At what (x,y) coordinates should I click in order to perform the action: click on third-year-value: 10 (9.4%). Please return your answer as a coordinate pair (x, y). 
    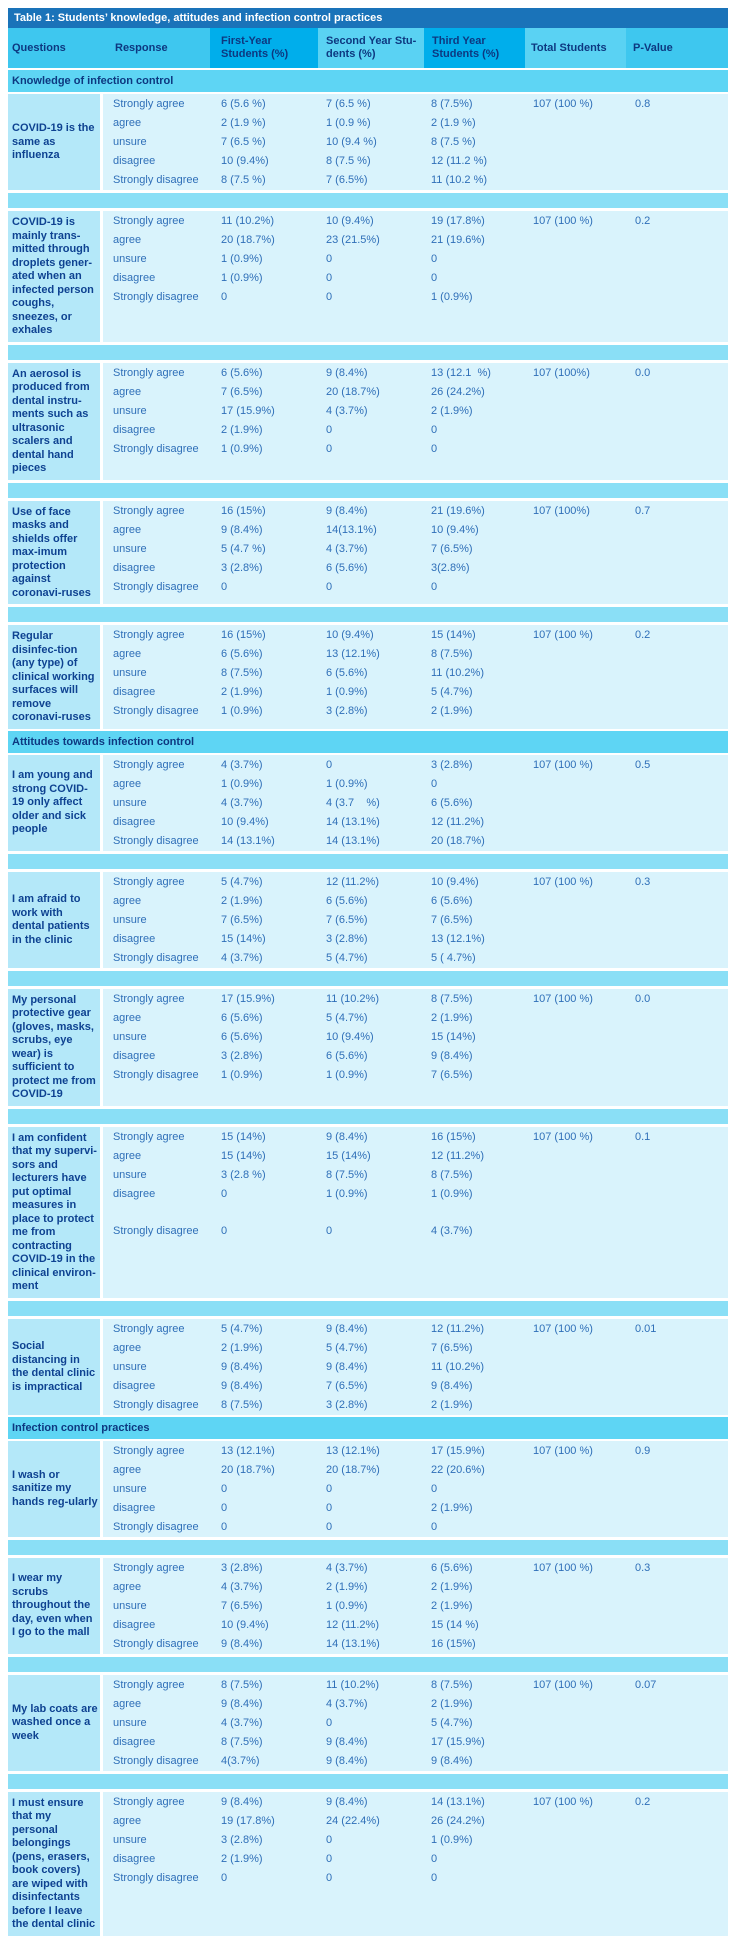
    Looking at the image, I should click on (455, 529).